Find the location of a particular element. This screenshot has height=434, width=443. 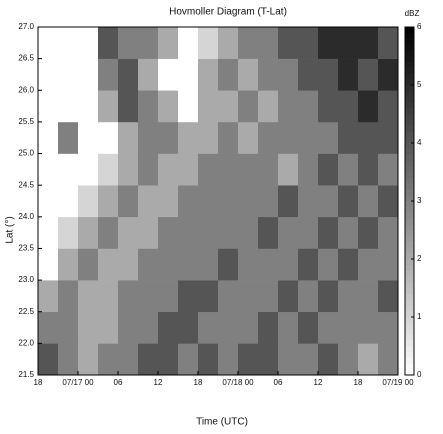

y-tick-label: 23.0 is located at coordinates (26, 279).